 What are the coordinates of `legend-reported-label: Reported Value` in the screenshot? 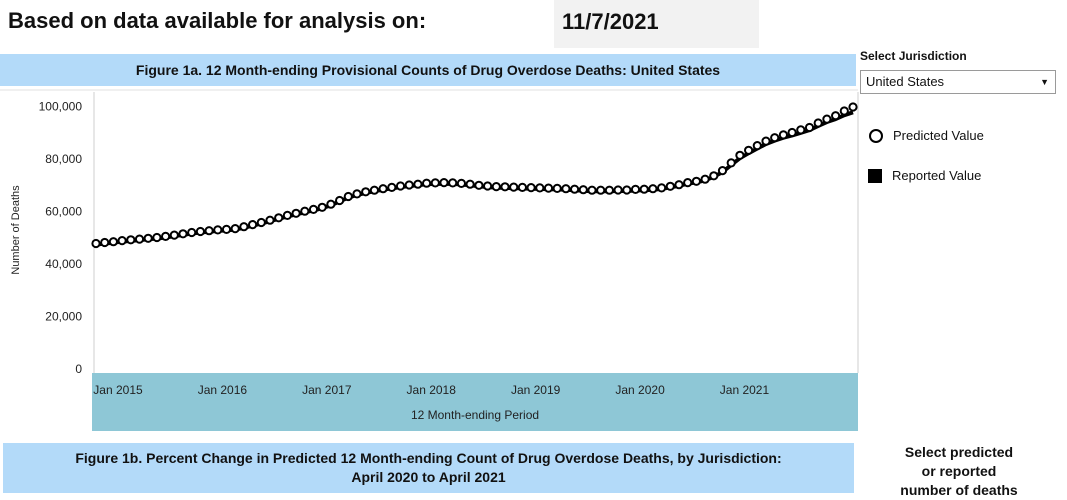 It's located at (937, 175).